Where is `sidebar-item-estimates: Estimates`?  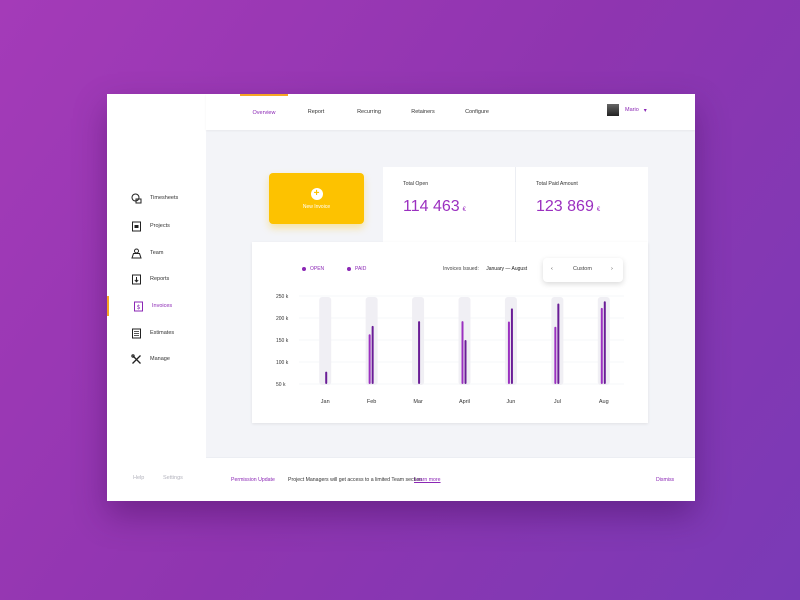
sidebar-item-estimates: Estimates is located at coordinates (156, 333).